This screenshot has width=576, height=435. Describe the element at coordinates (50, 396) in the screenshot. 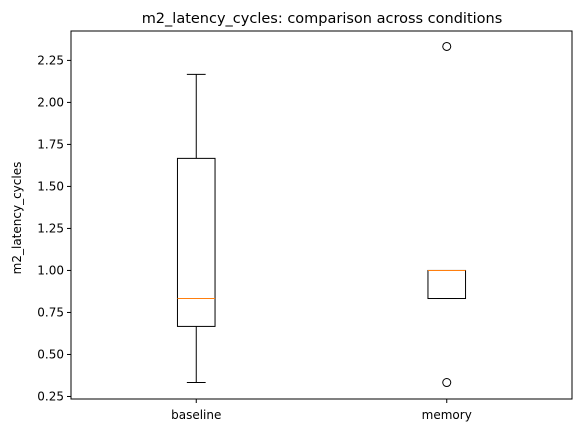

I see `y-tick-label: 0.25` at that location.